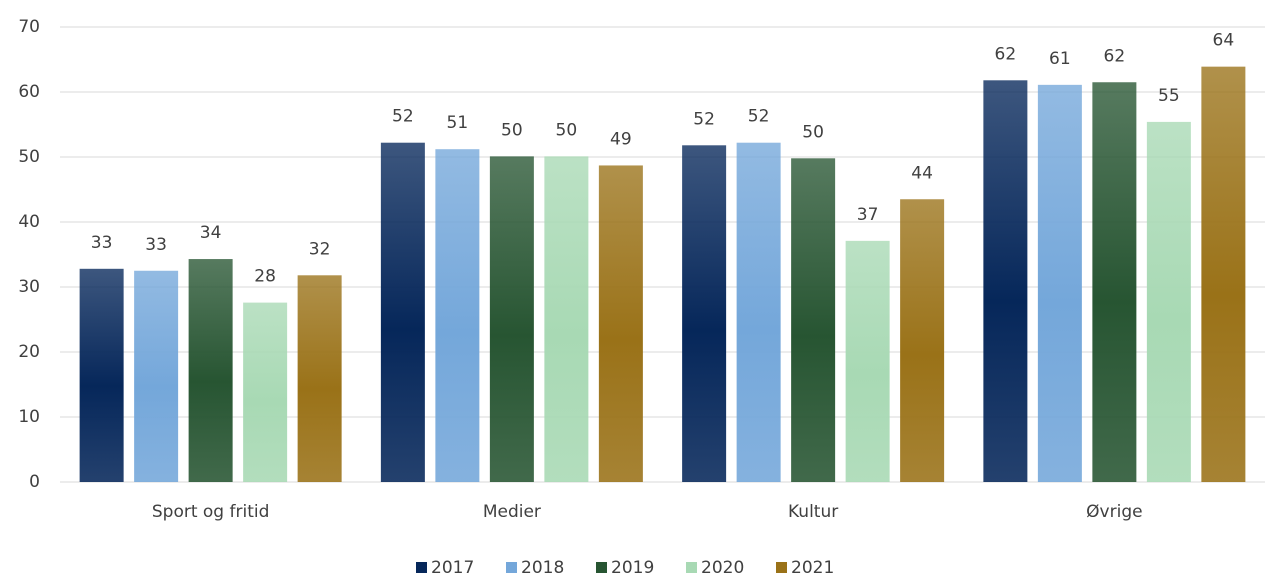 The width and height of the screenshot is (1267, 576). What do you see at coordinates (29, 222) in the screenshot?
I see `y-tick-label: 40` at bounding box center [29, 222].